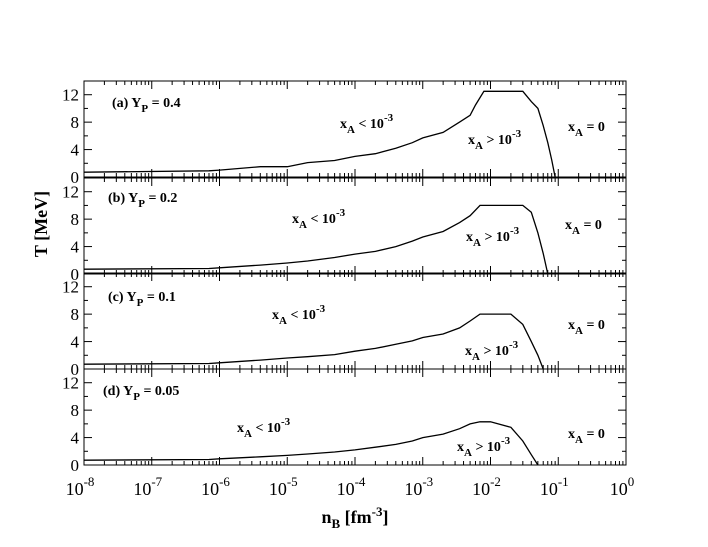 The height and width of the screenshot is (547, 708). What do you see at coordinates (156, 481) in the screenshot?
I see `x-tick-exponent: -7` at bounding box center [156, 481].